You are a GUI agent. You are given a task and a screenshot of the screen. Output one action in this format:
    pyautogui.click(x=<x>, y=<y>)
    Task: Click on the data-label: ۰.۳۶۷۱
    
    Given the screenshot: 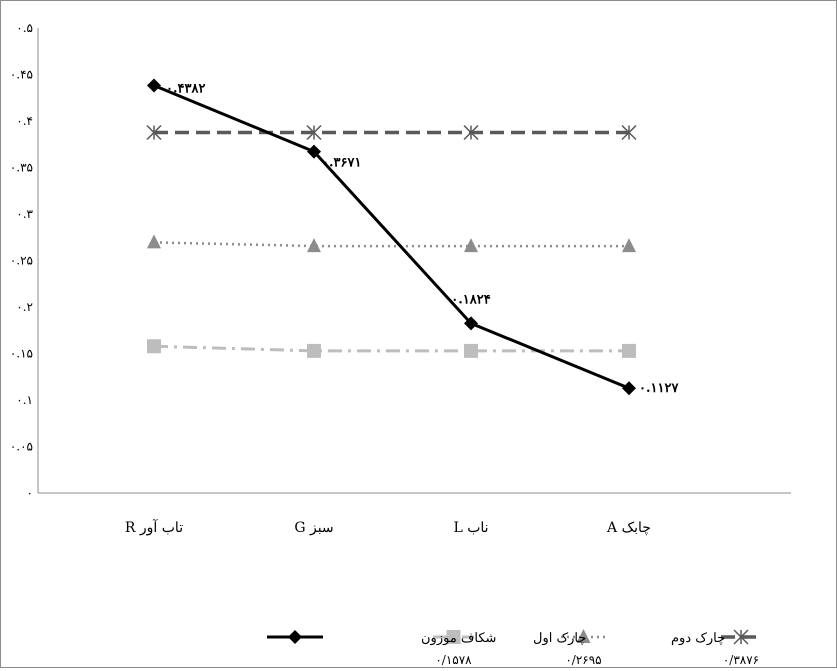 What is the action you would take?
    pyautogui.click(x=341, y=163)
    